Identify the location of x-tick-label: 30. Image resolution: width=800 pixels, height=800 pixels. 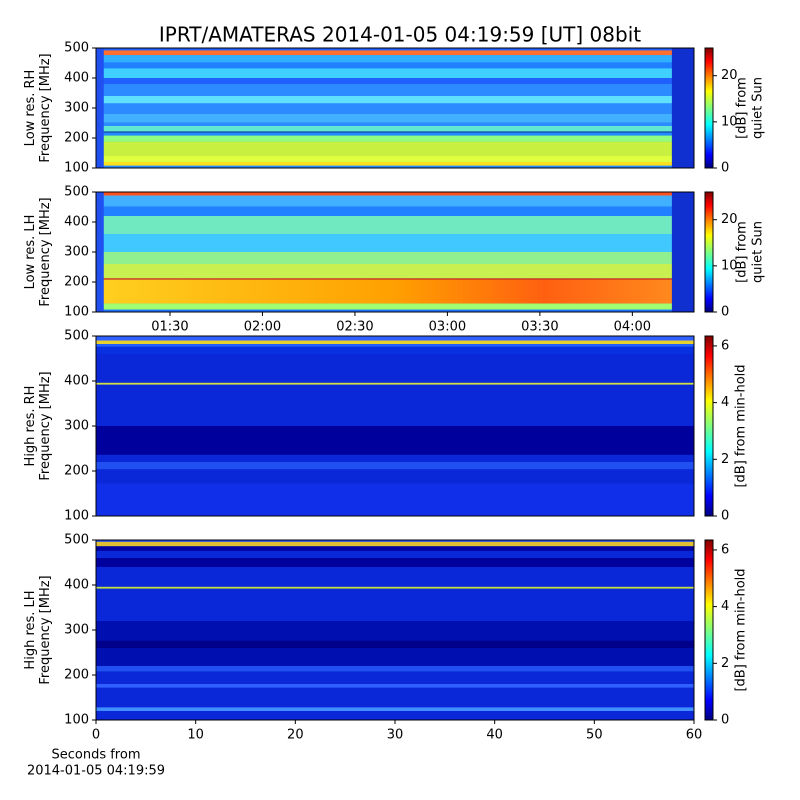
(395, 735).